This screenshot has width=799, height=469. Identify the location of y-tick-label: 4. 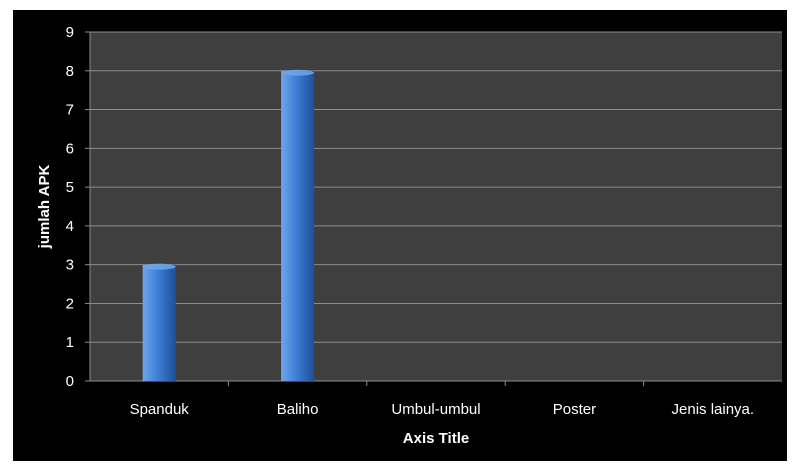
(70, 226).